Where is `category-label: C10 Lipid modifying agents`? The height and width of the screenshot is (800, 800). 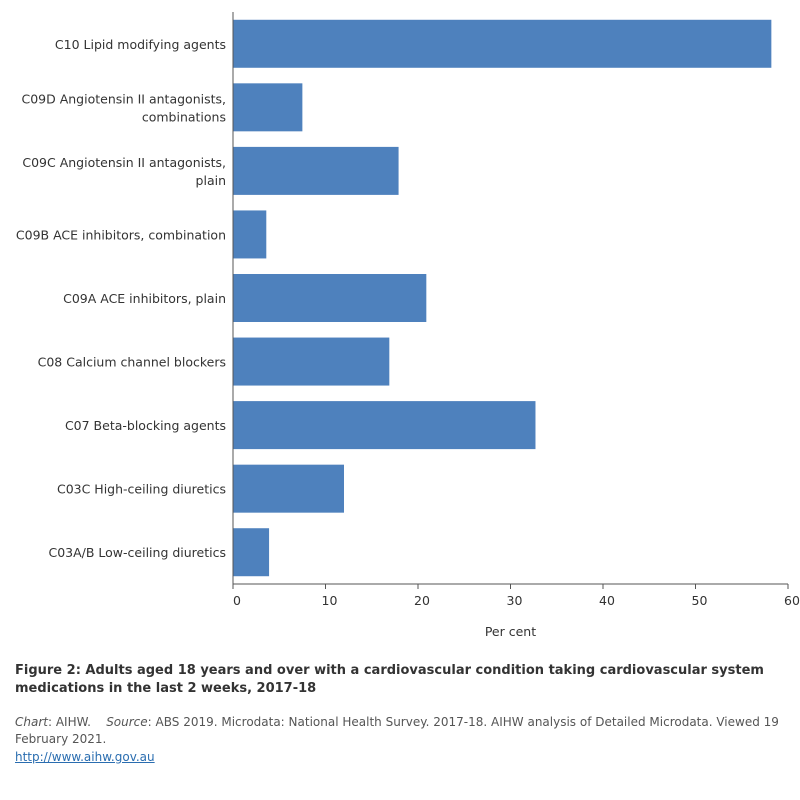 category-label: C10 Lipid modifying agents is located at coordinates (140, 44).